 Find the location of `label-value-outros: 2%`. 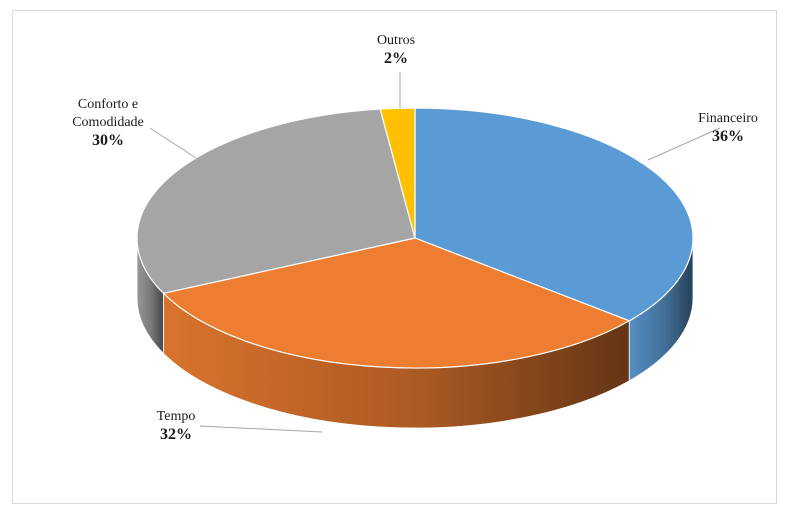

label-value-outros: 2% is located at coordinates (396, 58).